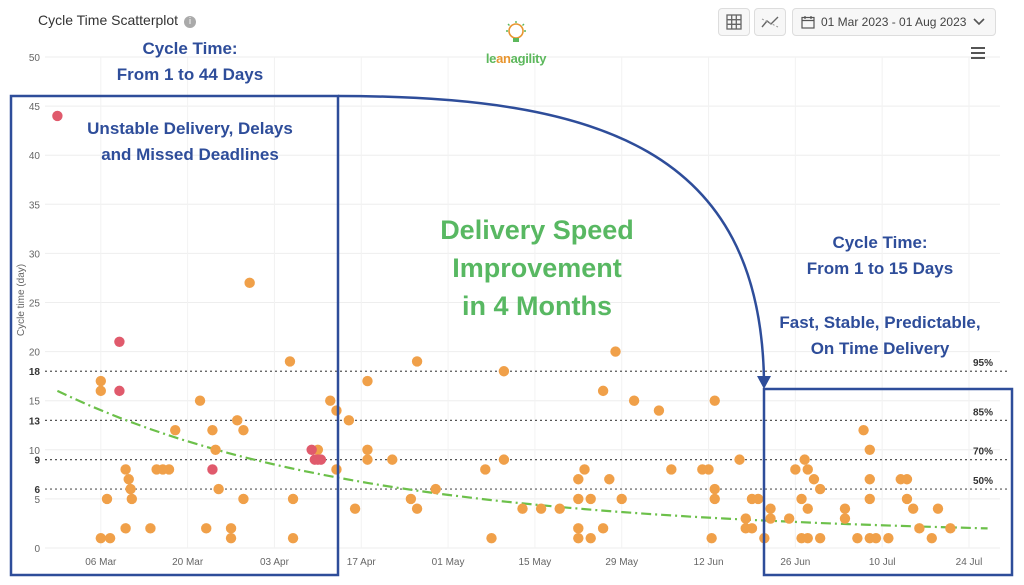 The height and width of the screenshot is (585, 1024). What do you see at coordinates (516, 31) in the screenshot?
I see `lightbulb-icon` at bounding box center [516, 31].